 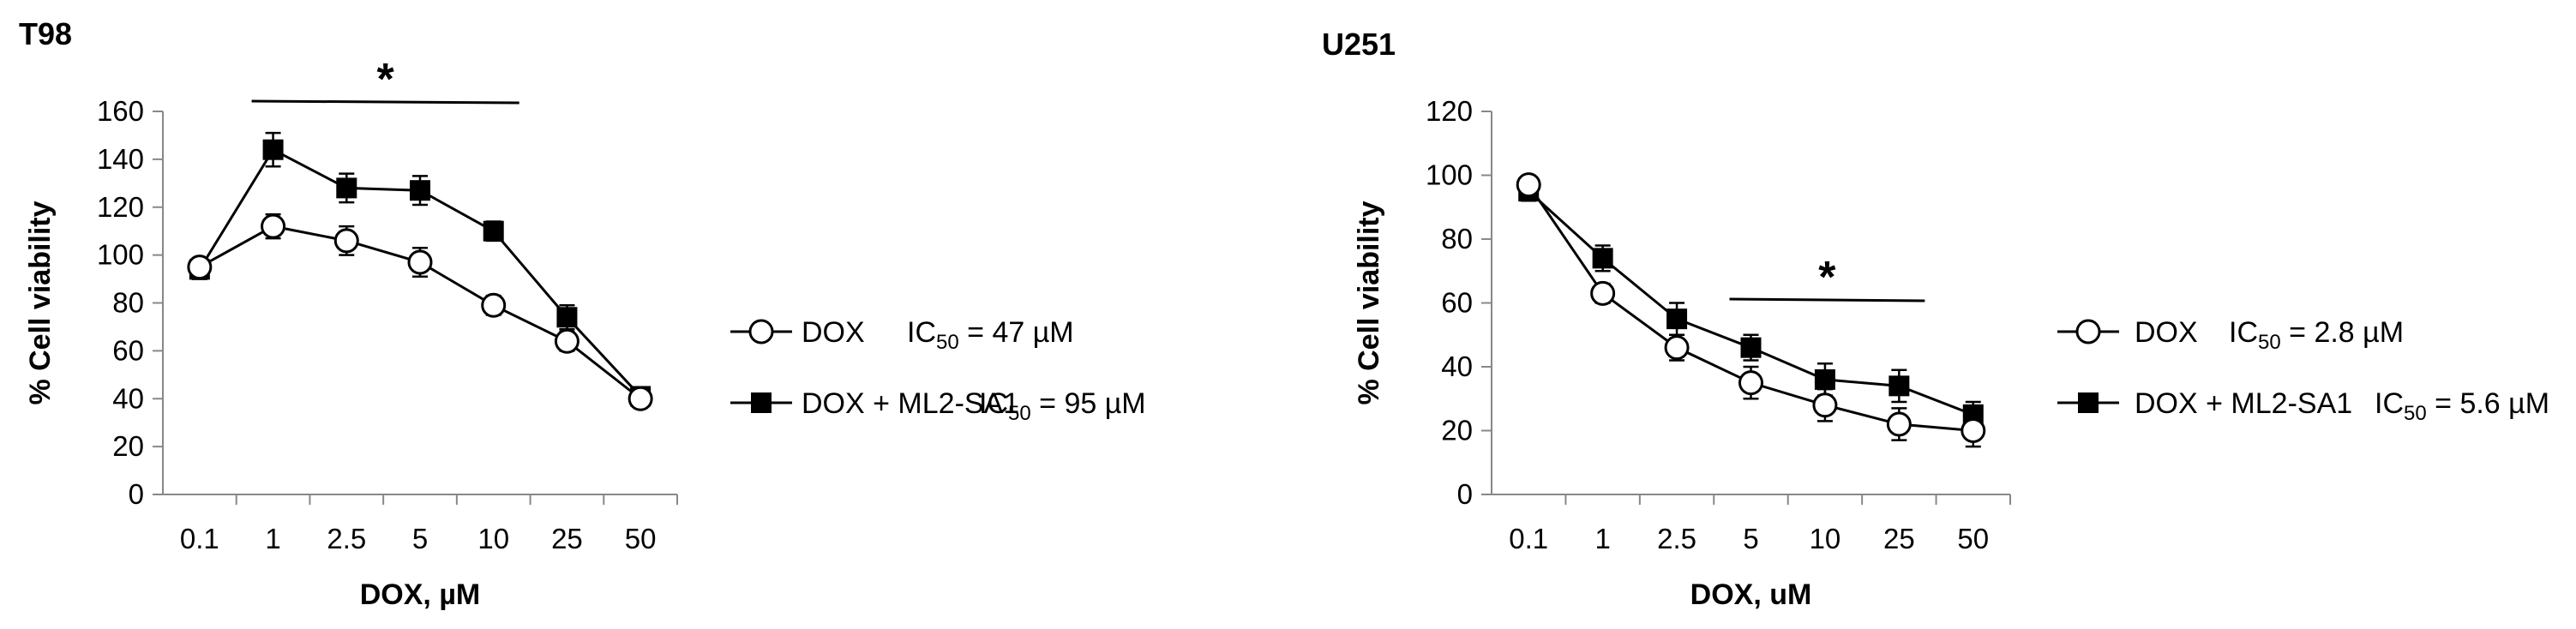 I want to click on legend-ic50: IC50 = 5.6 µM, so click(x=2462, y=406).